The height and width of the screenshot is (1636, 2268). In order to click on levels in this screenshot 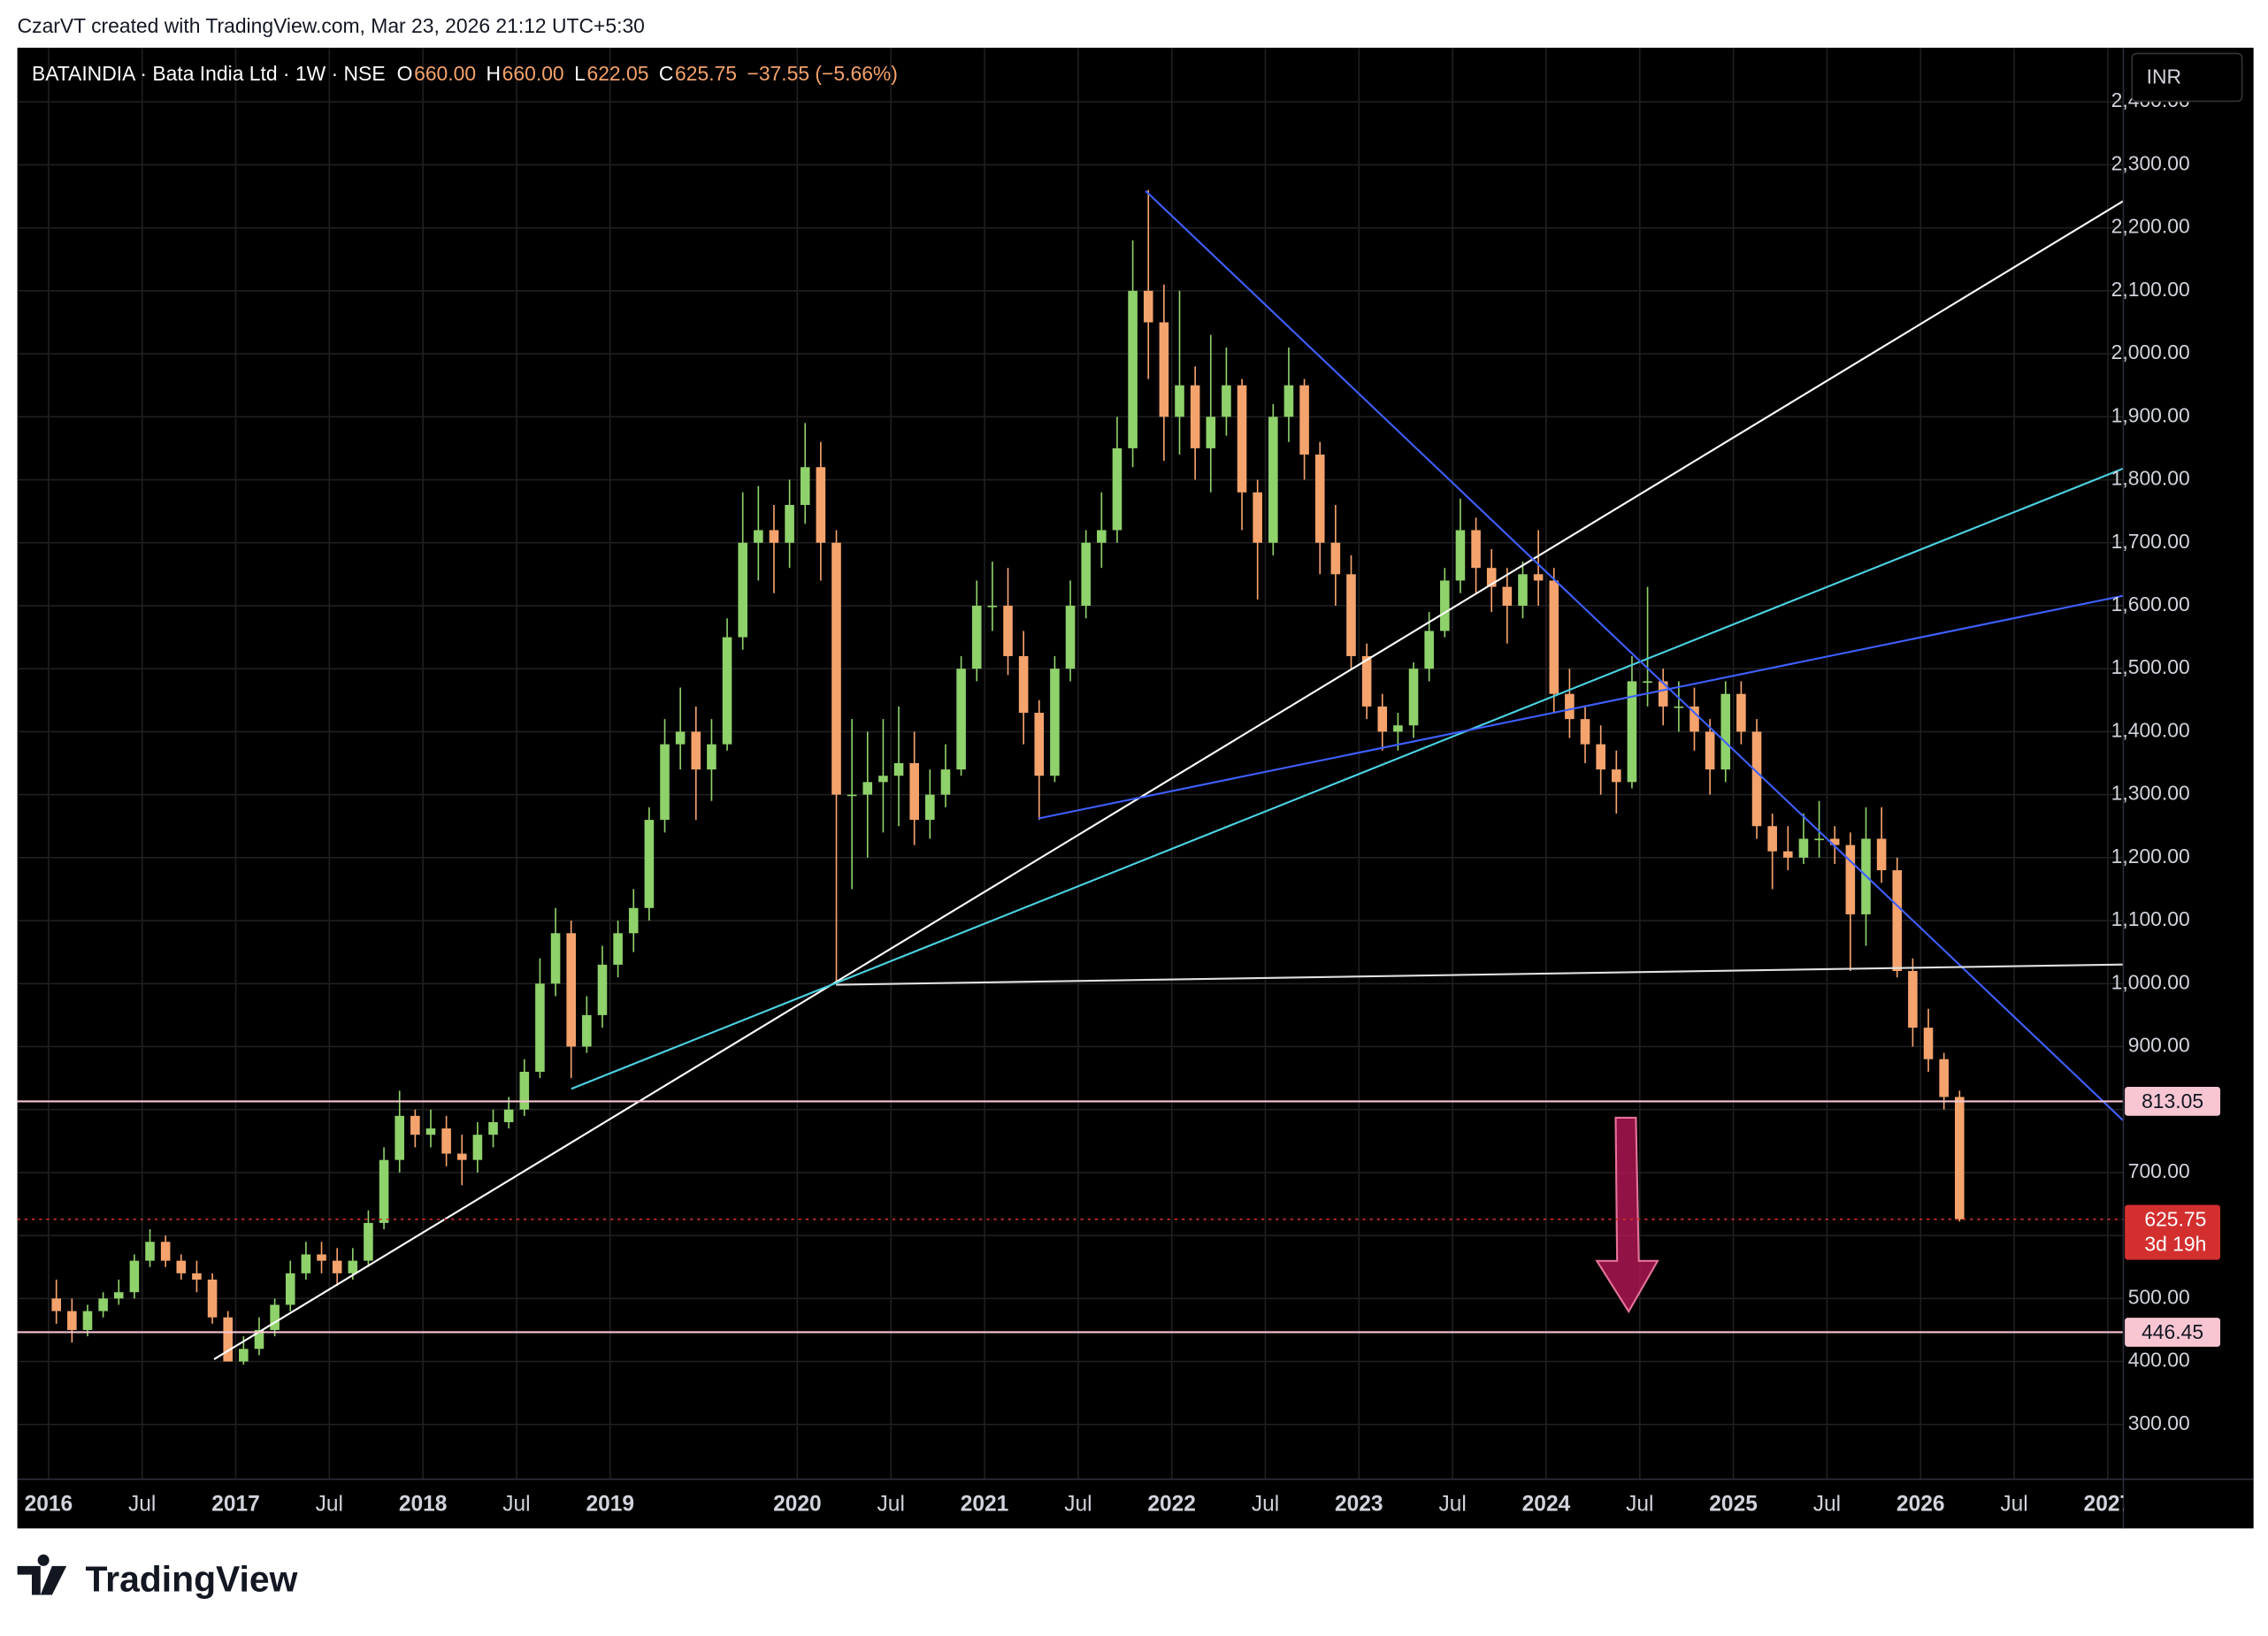, I will do `click(1070, 1217)`.